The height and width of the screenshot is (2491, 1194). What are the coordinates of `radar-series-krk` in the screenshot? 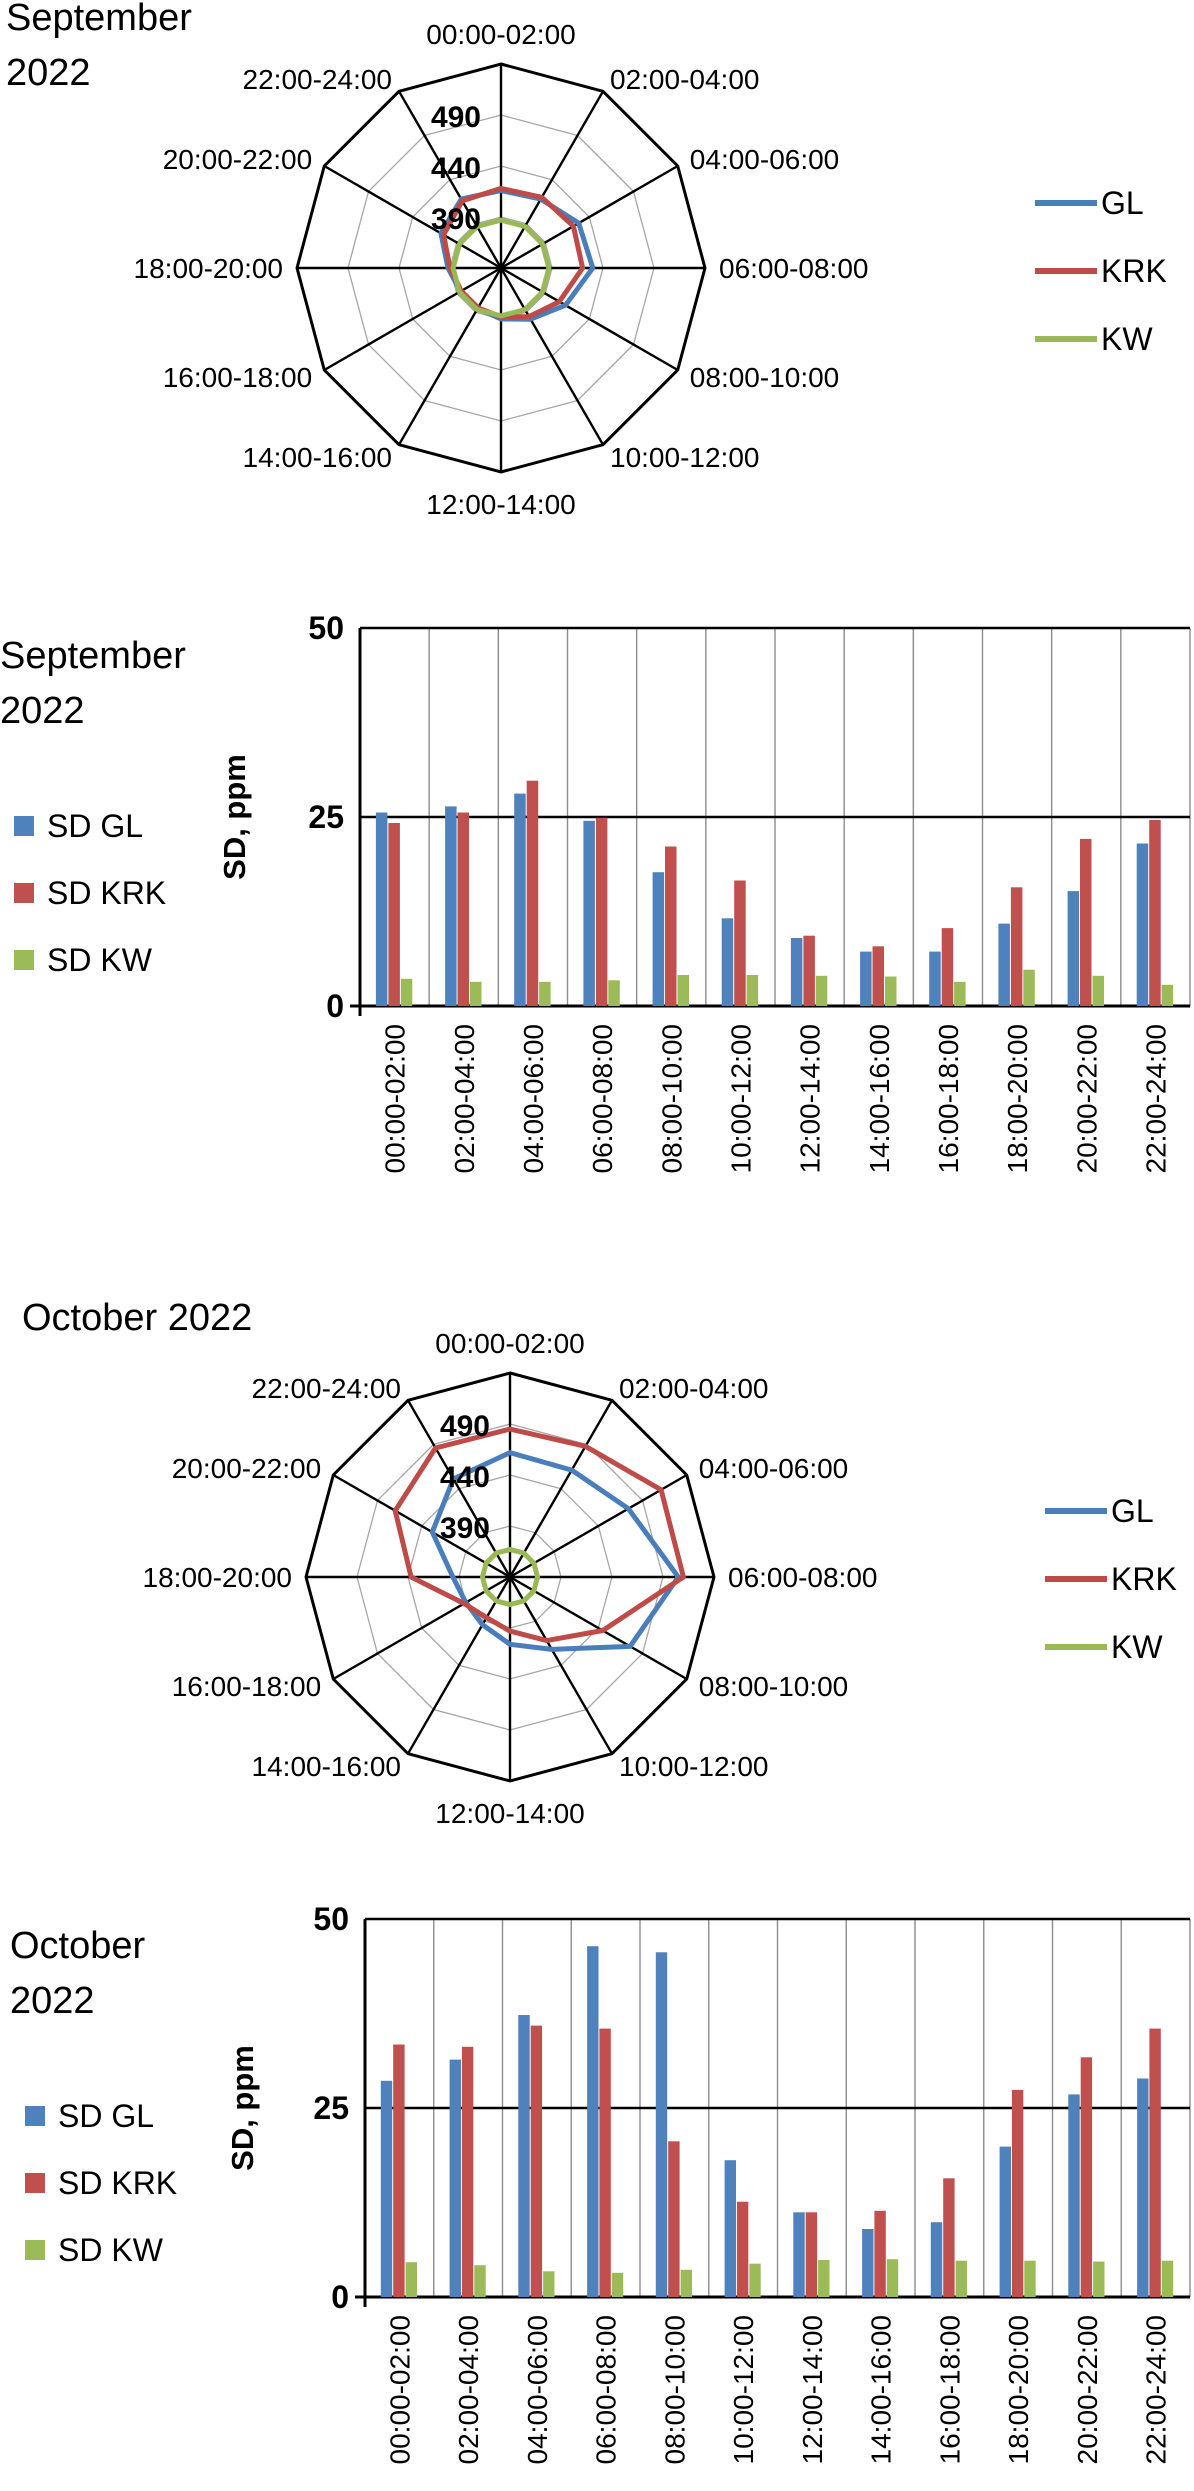 It's located at (539, 1535).